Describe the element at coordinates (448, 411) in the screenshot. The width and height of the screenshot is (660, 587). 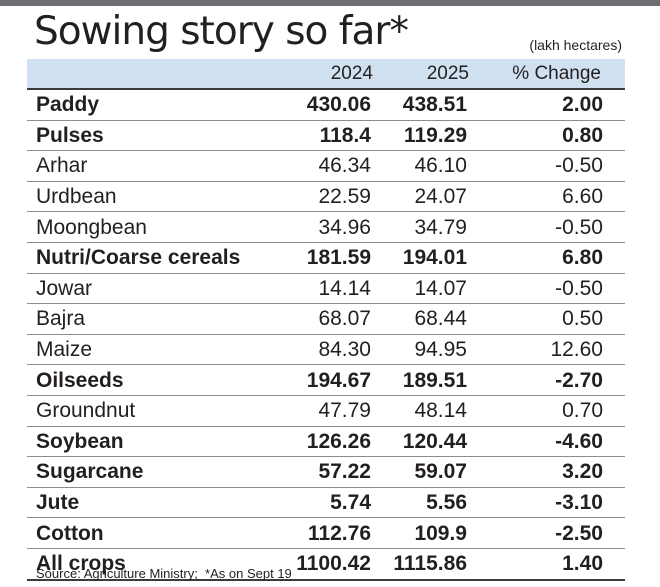
I see `value-2025-cell: 48.14` at that location.